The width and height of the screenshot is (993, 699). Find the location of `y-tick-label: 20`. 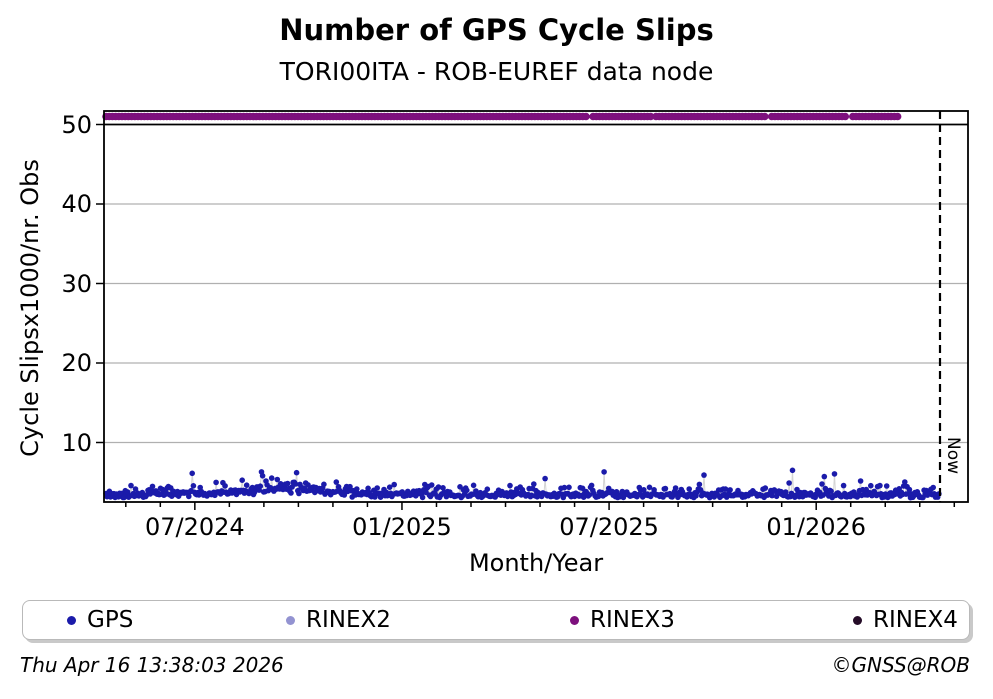

y-tick-label: 20 is located at coordinates (76, 363).